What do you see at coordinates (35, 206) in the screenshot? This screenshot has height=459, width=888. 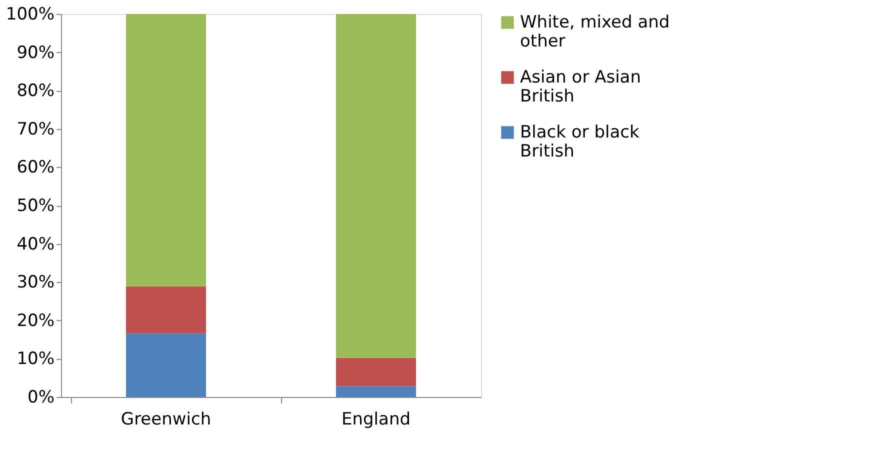 I see `y-tick-label: 50%` at bounding box center [35, 206].